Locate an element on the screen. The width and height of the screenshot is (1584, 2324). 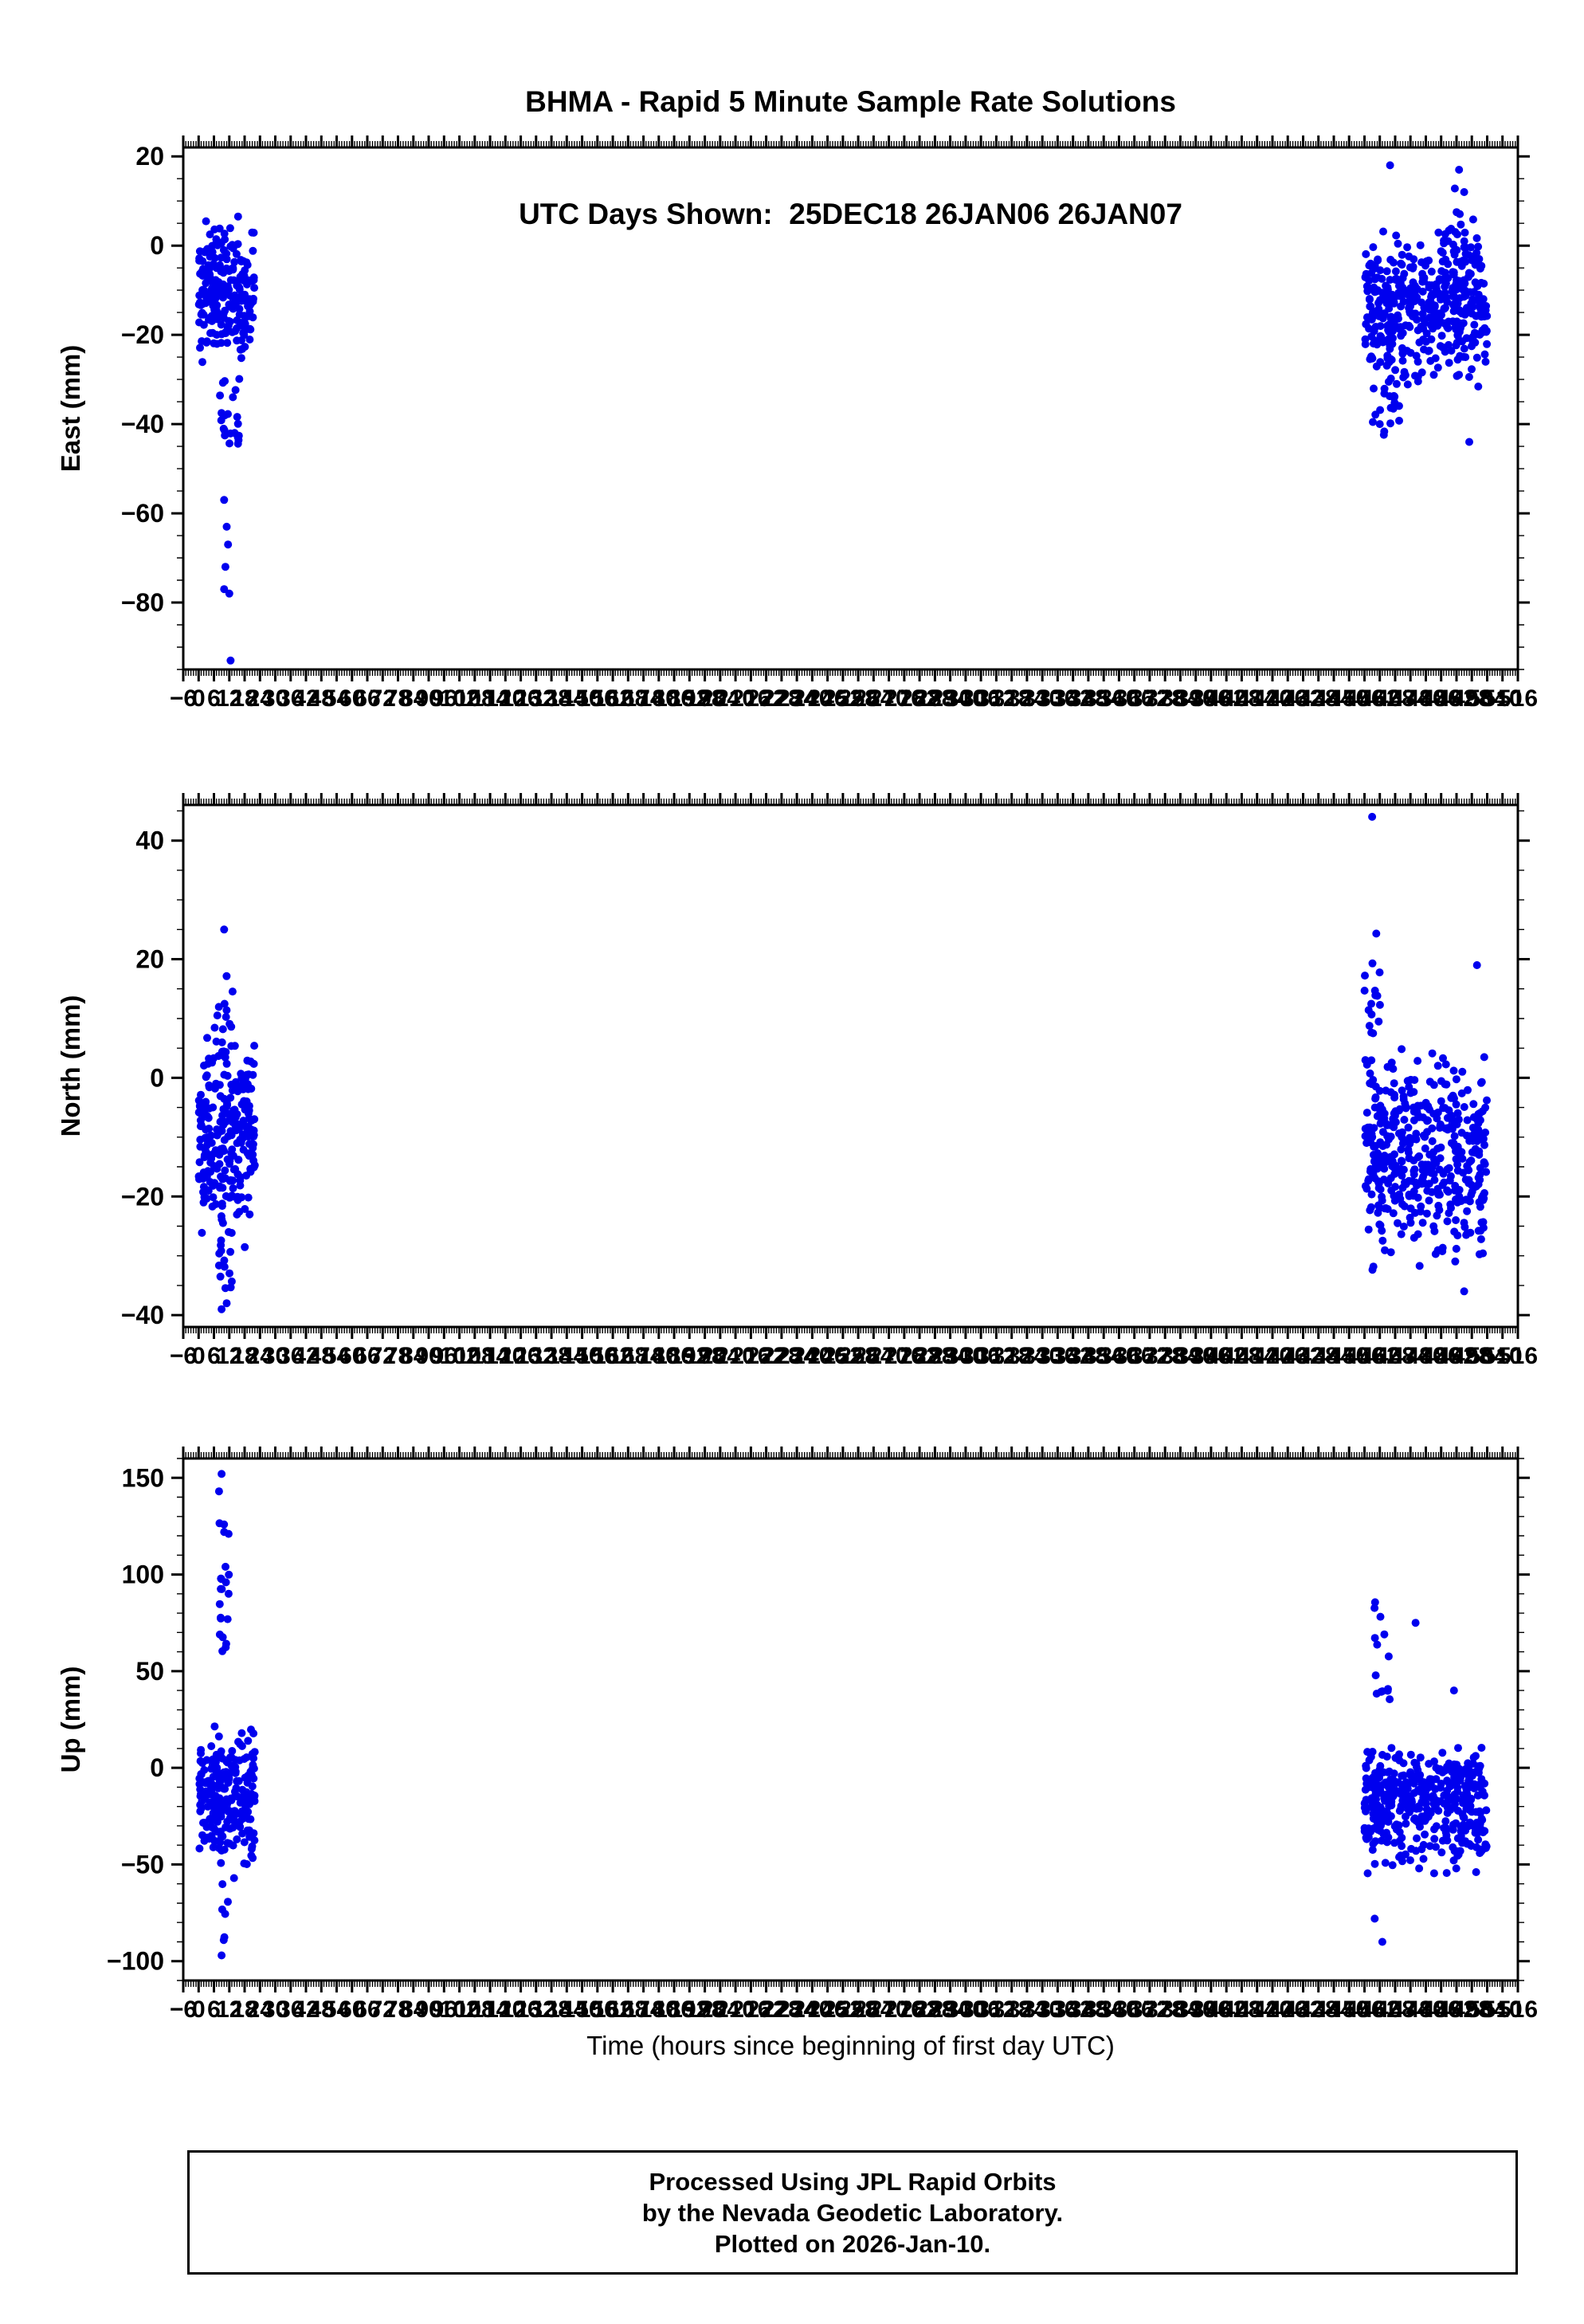
svg-text: 12 is located at coordinates (229, 698).